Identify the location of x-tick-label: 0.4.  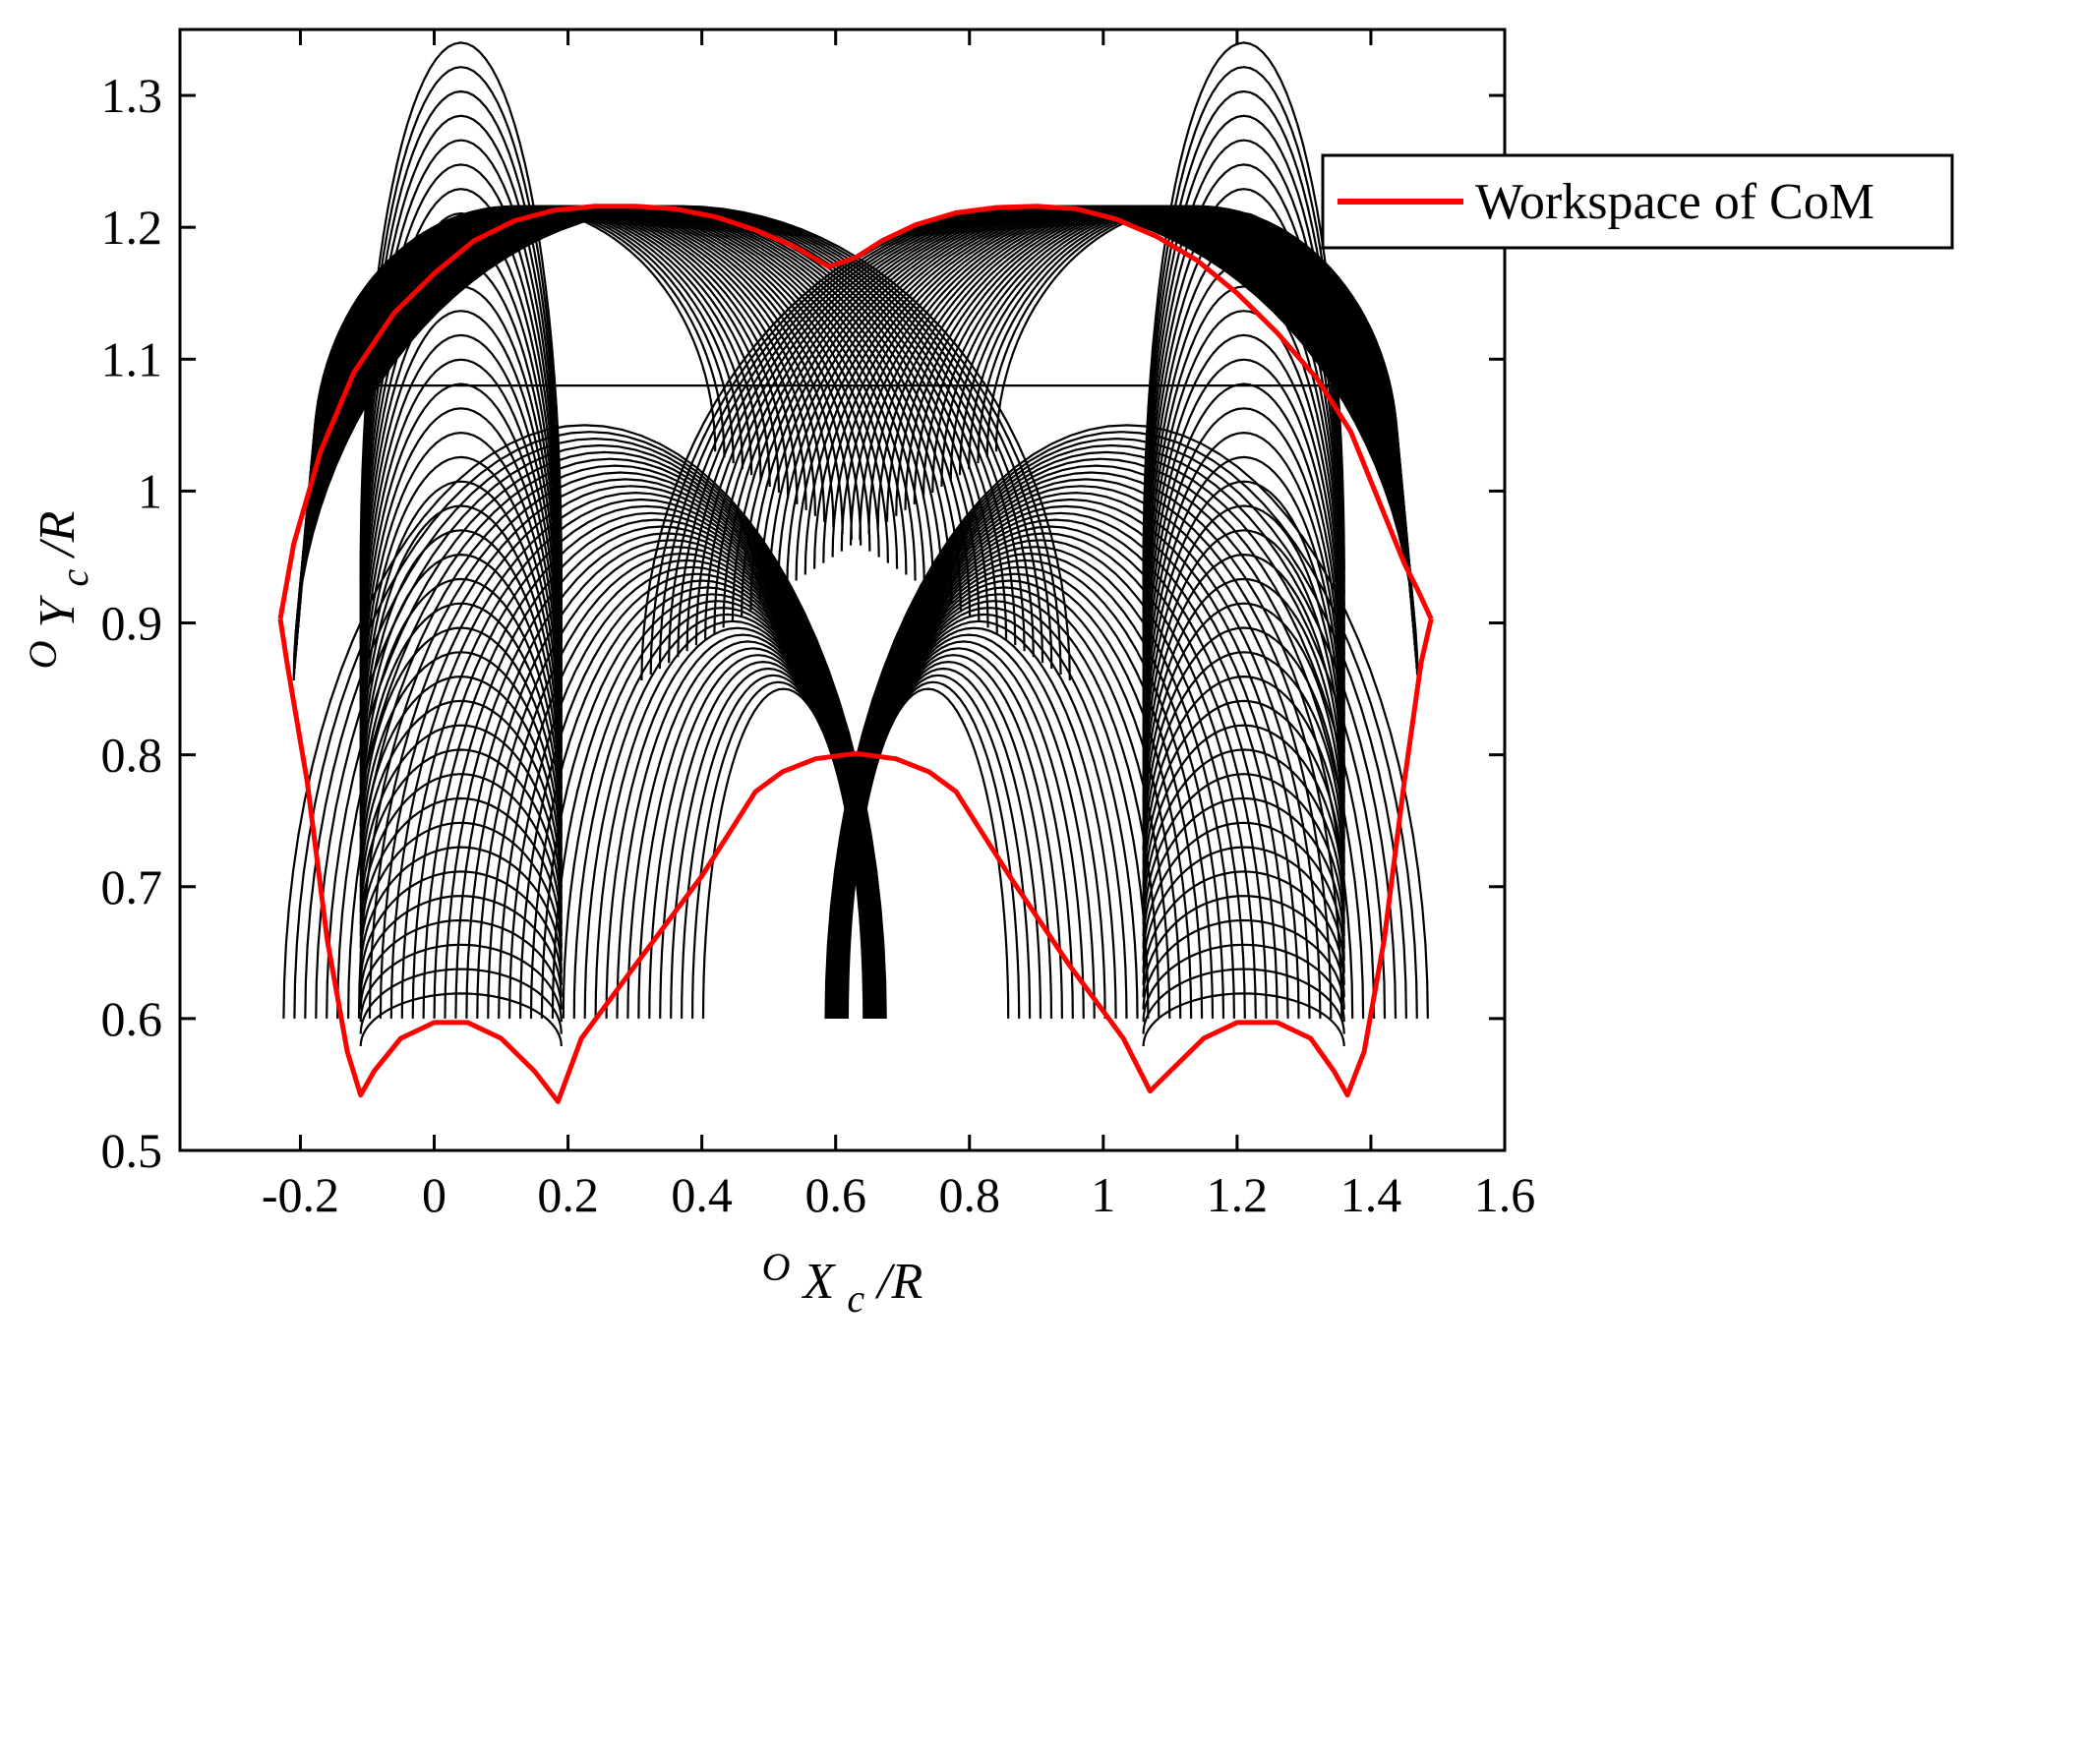
(702, 1194).